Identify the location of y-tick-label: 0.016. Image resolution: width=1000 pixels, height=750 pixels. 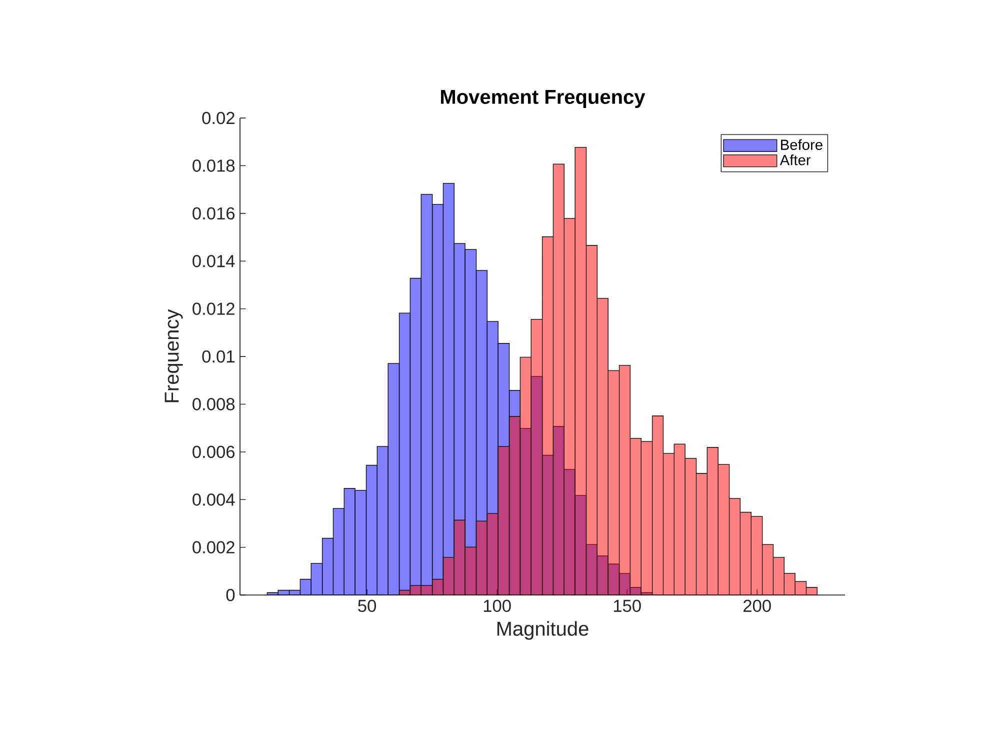
(213, 213).